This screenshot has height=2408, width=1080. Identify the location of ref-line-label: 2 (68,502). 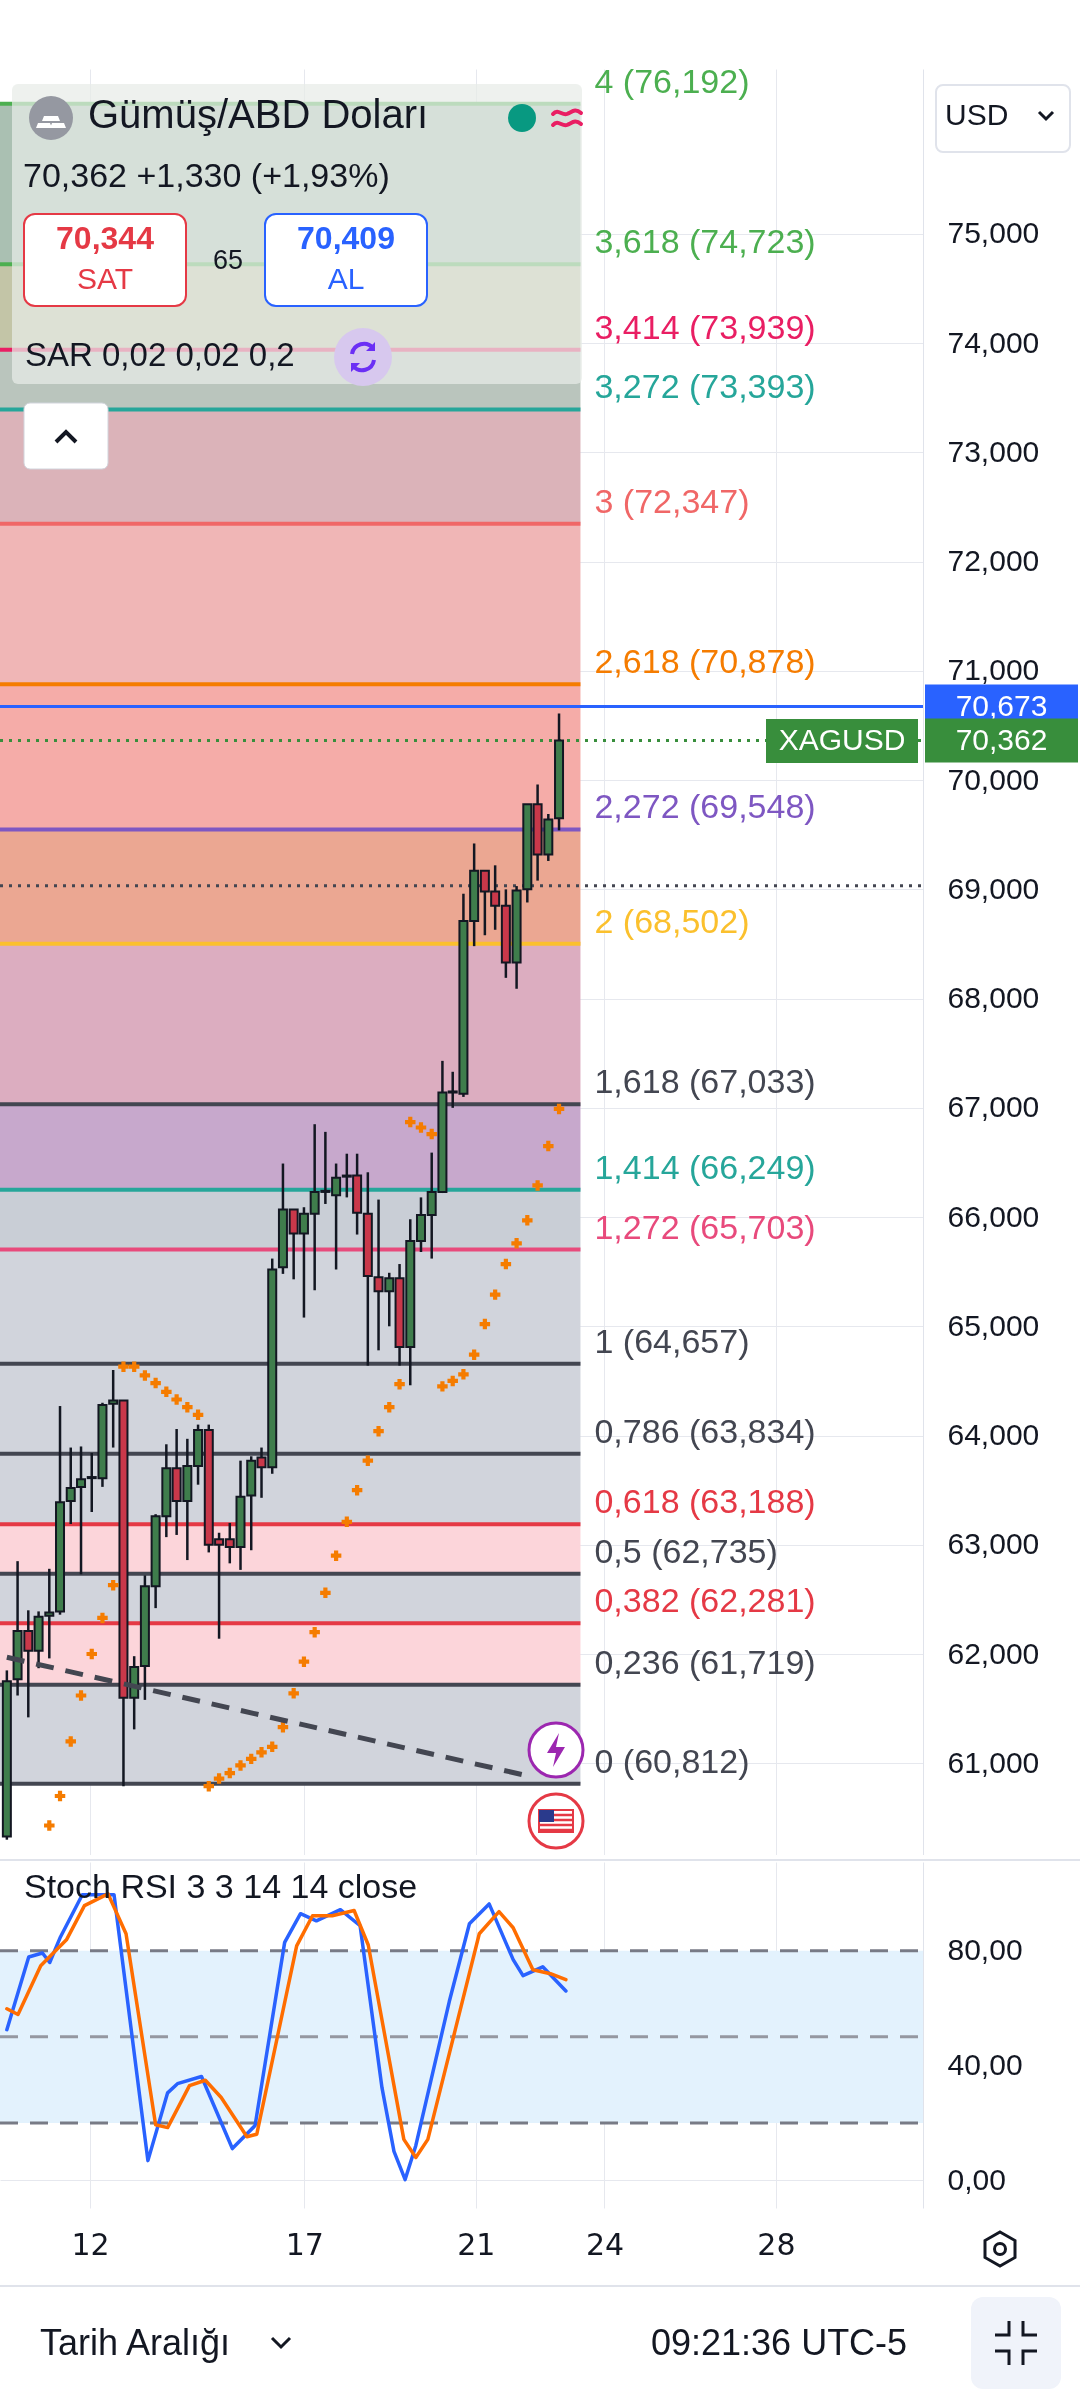
(672, 920).